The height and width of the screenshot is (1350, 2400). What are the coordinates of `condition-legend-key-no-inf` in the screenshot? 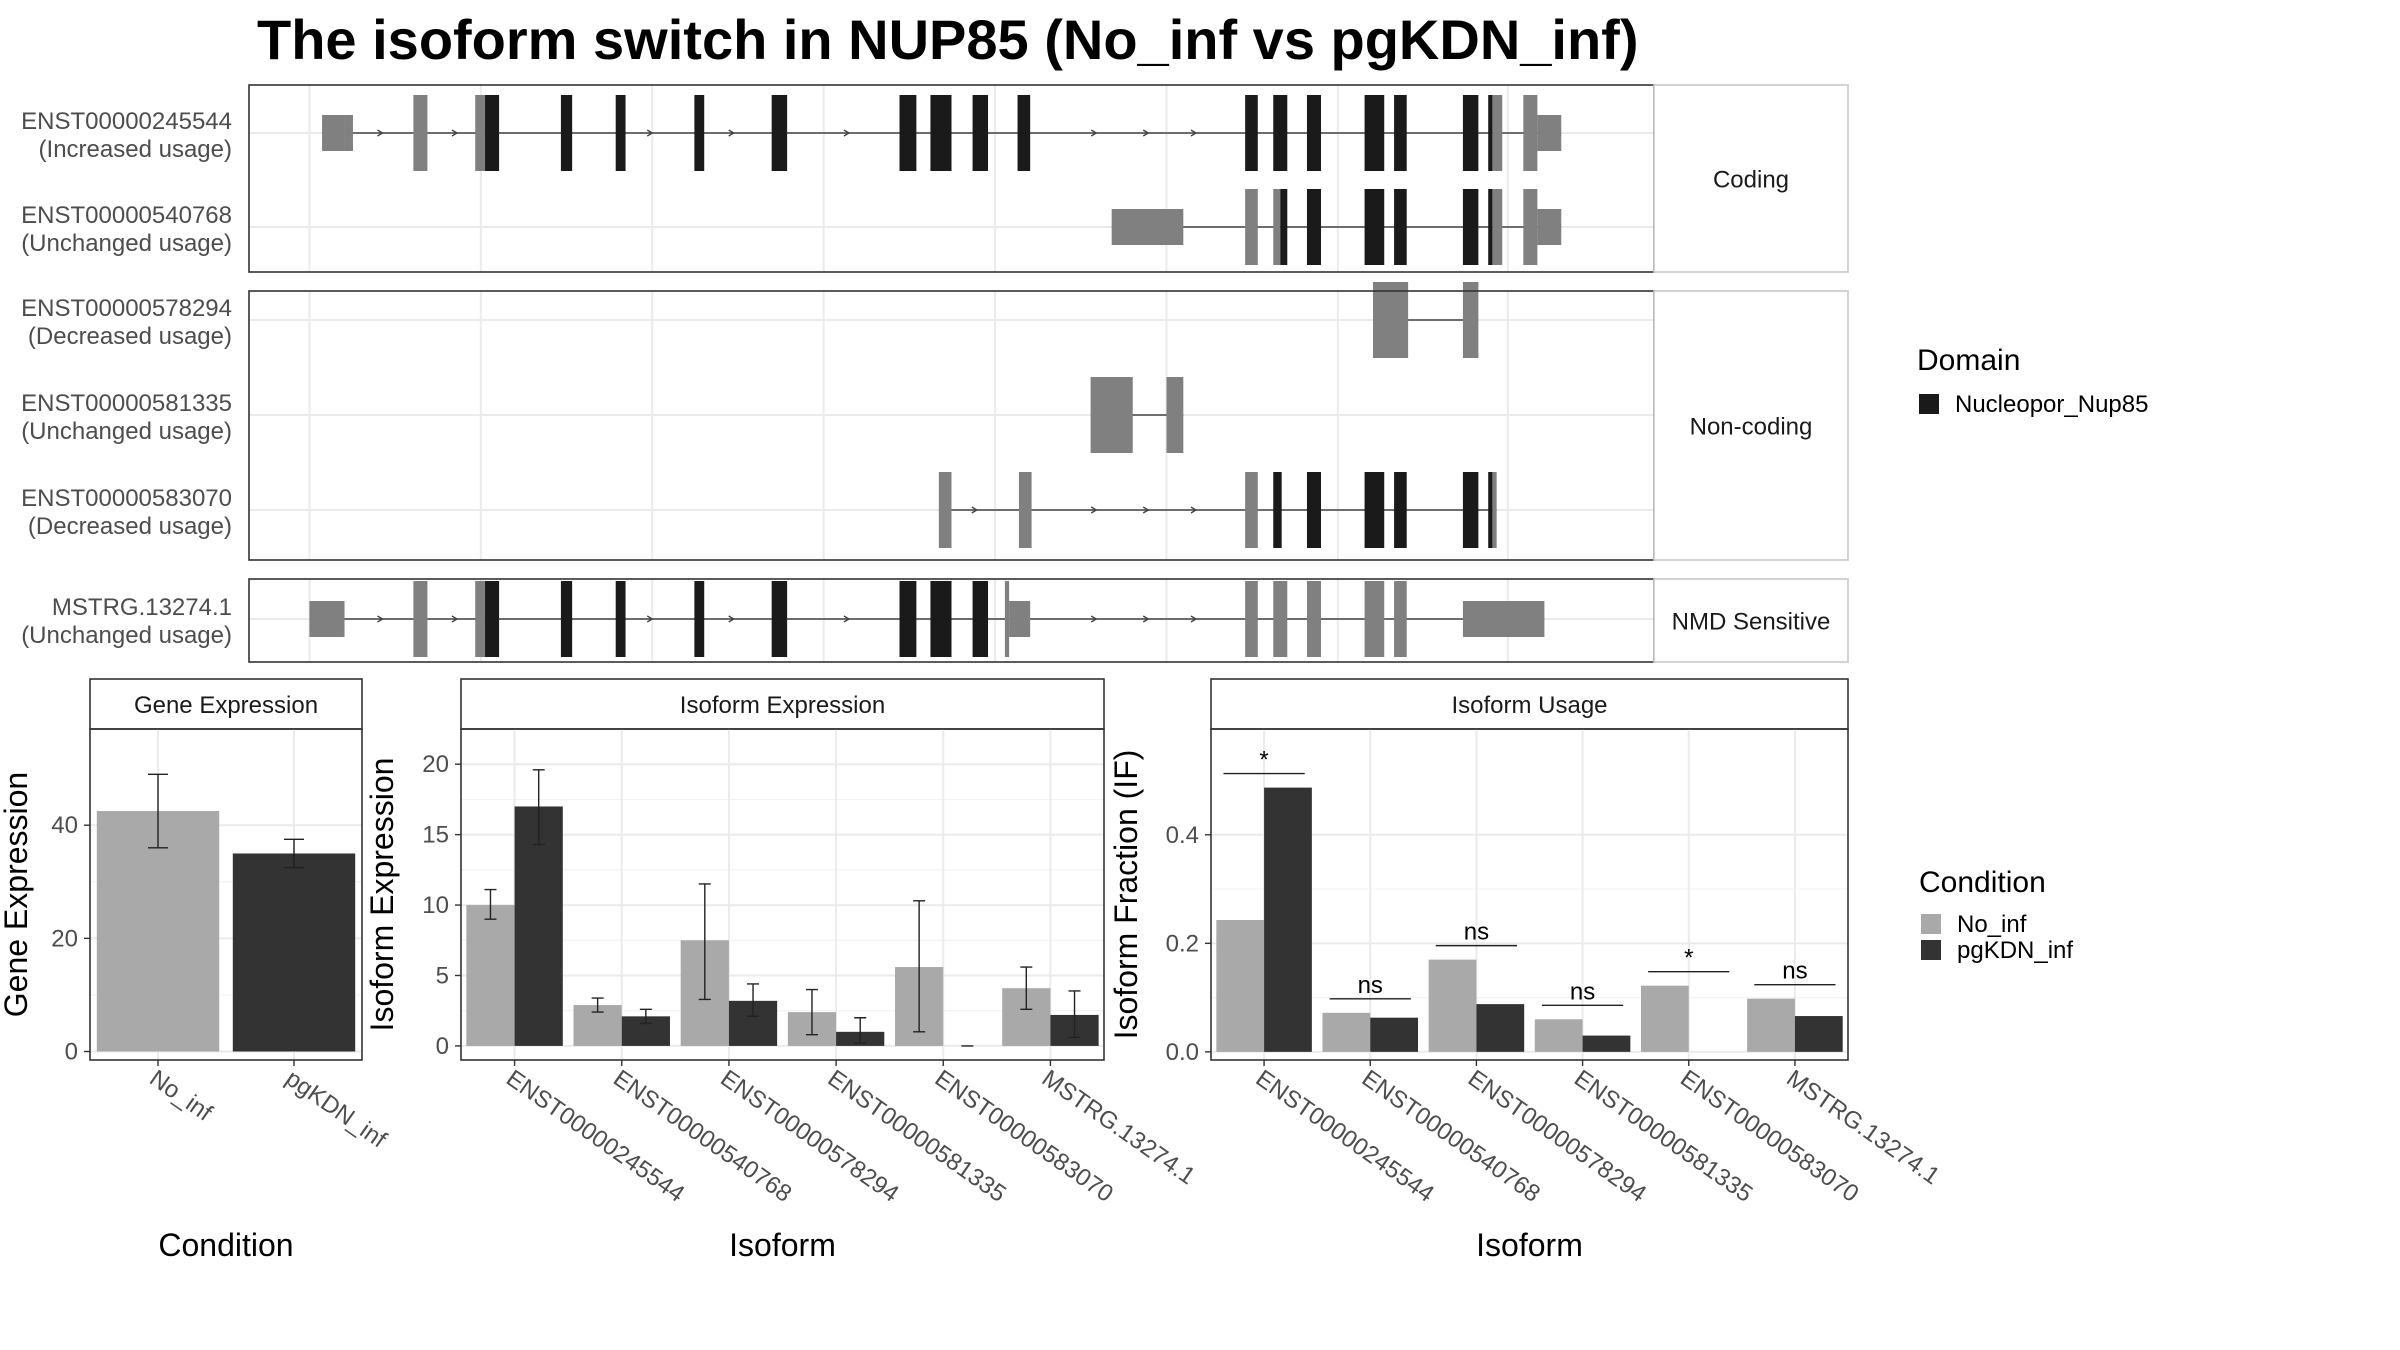 It's located at (1931, 924).